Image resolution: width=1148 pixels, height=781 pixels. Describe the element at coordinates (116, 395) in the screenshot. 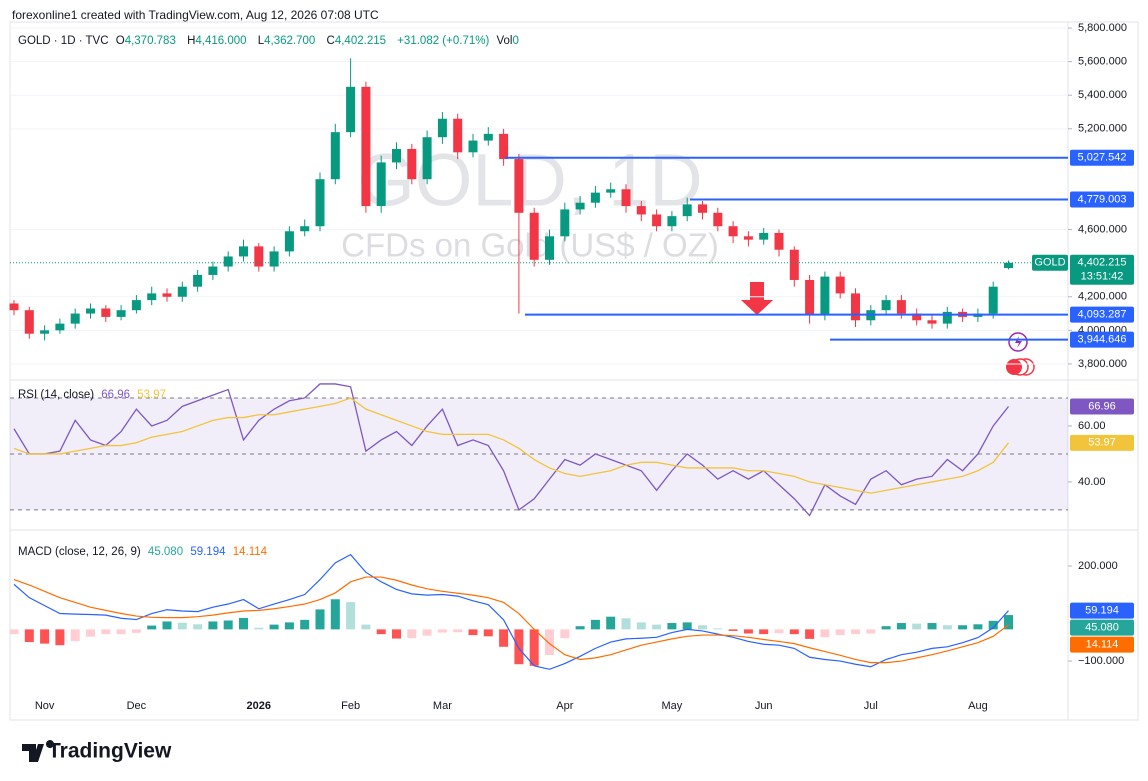

I see `rsi-value: 66.96` at that location.